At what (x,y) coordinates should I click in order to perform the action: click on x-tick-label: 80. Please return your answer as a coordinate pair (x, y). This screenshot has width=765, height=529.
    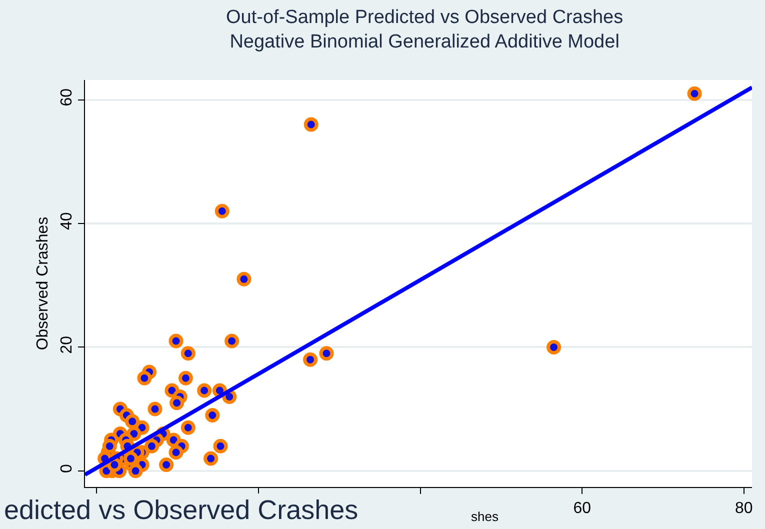
    Looking at the image, I should click on (744, 509).